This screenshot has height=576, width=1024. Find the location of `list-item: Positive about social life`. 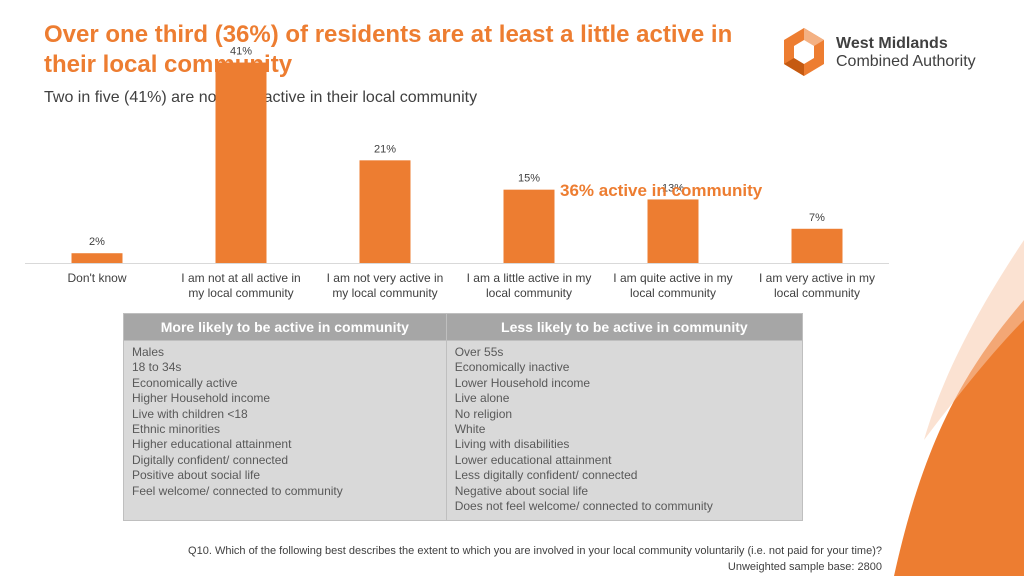

list-item: Positive about social life is located at coordinates (196, 475).